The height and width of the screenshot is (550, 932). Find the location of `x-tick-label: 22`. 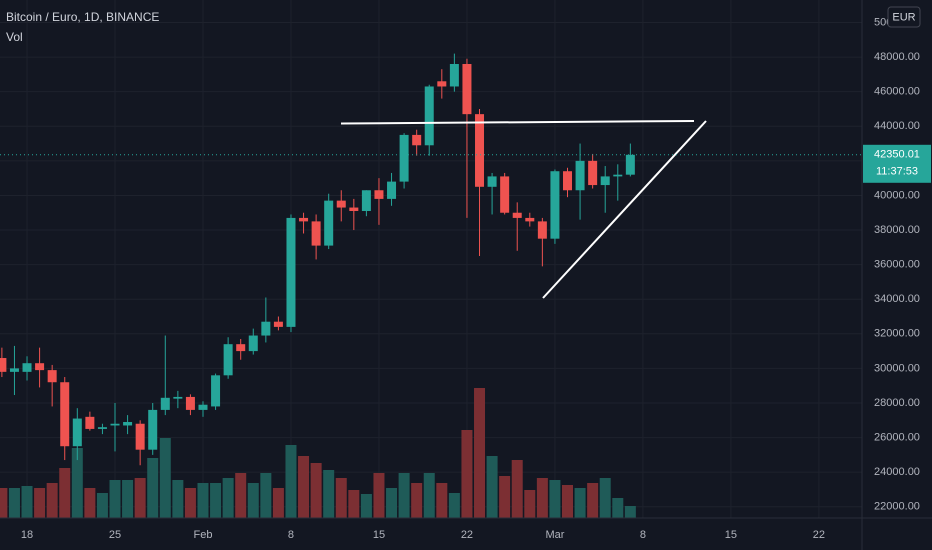

x-tick-label: 22 is located at coordinates (819, 535).